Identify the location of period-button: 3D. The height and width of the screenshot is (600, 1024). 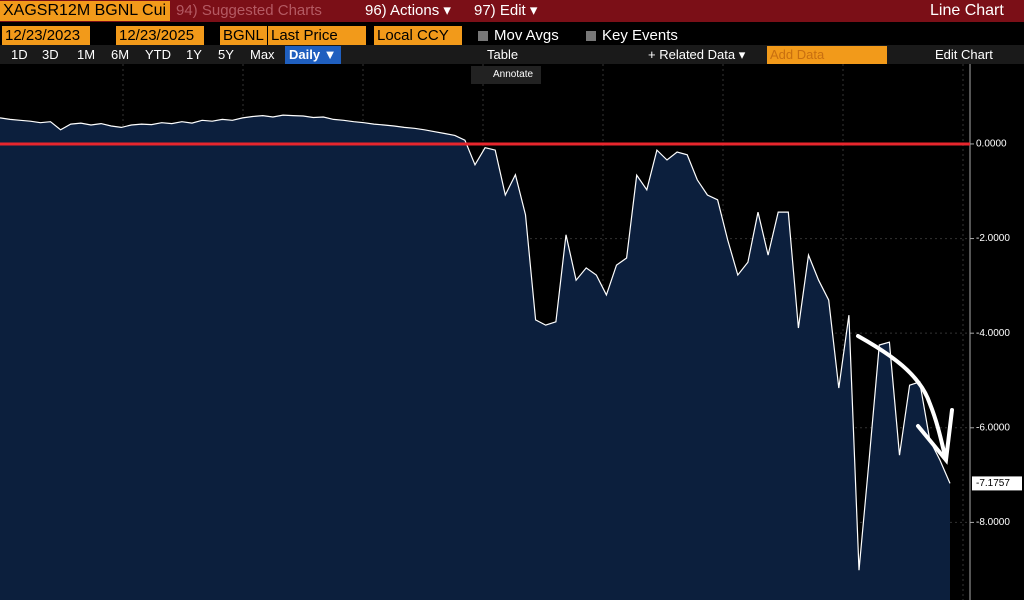
(50, 54).